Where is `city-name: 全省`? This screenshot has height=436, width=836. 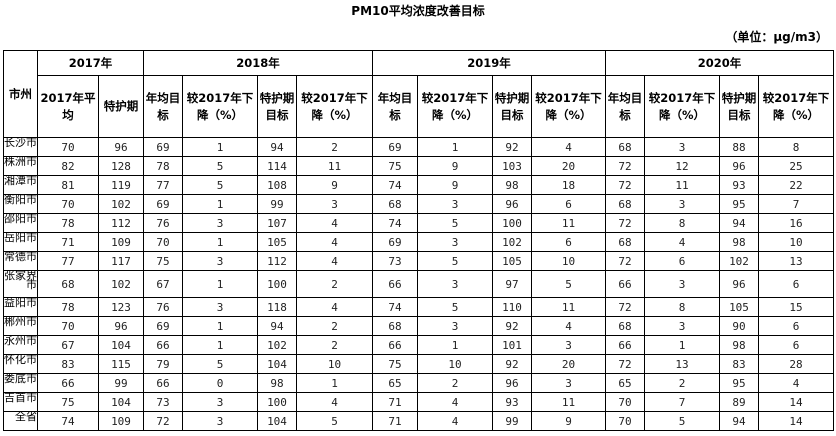 city-name: 全省 is located at coordinates (26, 417).